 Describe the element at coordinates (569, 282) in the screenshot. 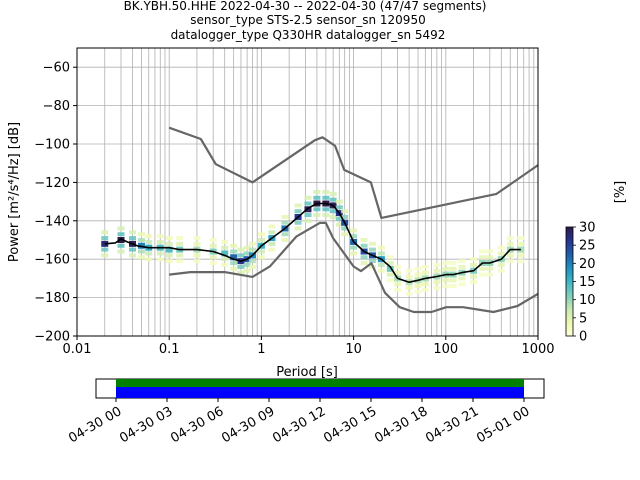

I see `colorbar-gradient` at that location.